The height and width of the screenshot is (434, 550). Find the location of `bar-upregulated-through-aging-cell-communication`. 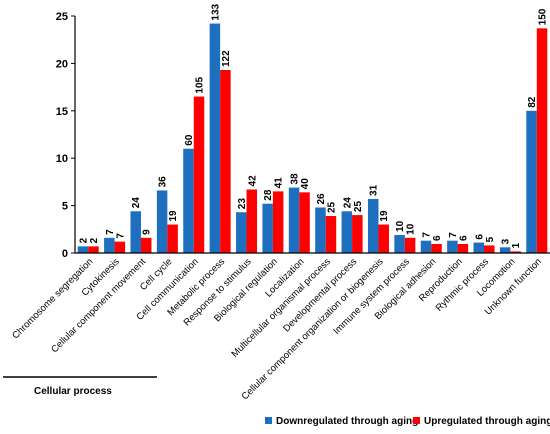

bar-upregulated-through-aging-cell-communication is located at coordinates (199, 174).